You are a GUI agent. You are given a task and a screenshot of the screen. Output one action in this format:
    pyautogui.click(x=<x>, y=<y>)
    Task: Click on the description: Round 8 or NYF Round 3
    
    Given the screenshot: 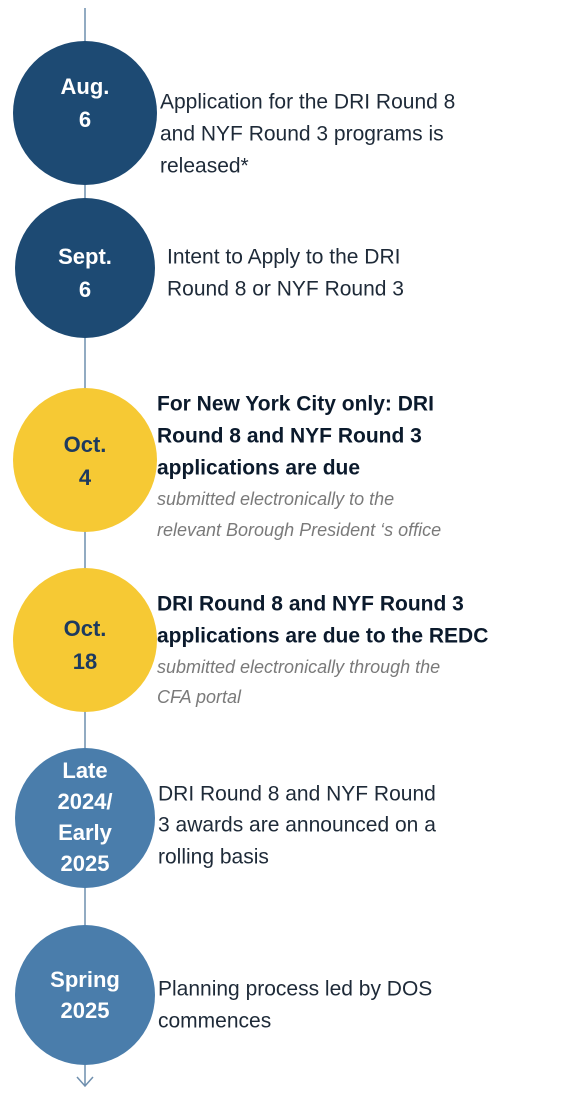 What is the action you would take?
    pyautogui.click(x=285, y=289)
    